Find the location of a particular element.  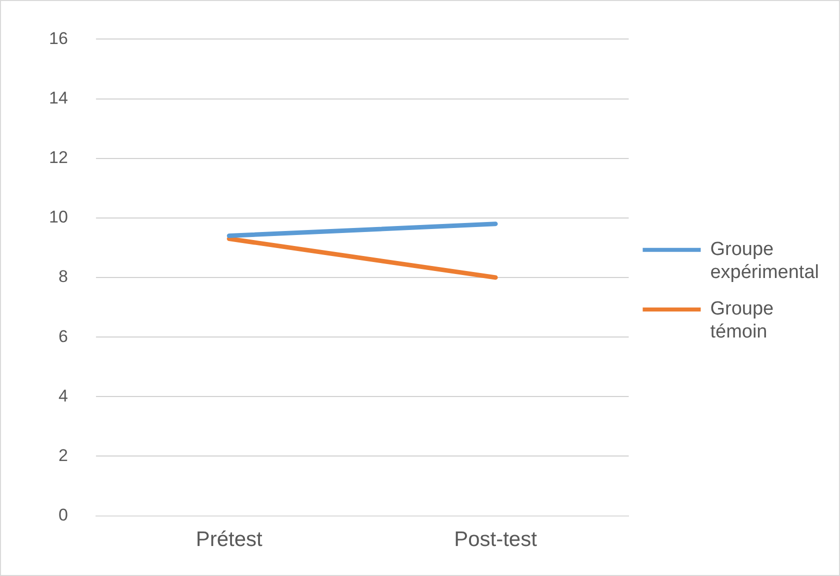

y-tick-label: 8 is located at coordinates (63, 276).